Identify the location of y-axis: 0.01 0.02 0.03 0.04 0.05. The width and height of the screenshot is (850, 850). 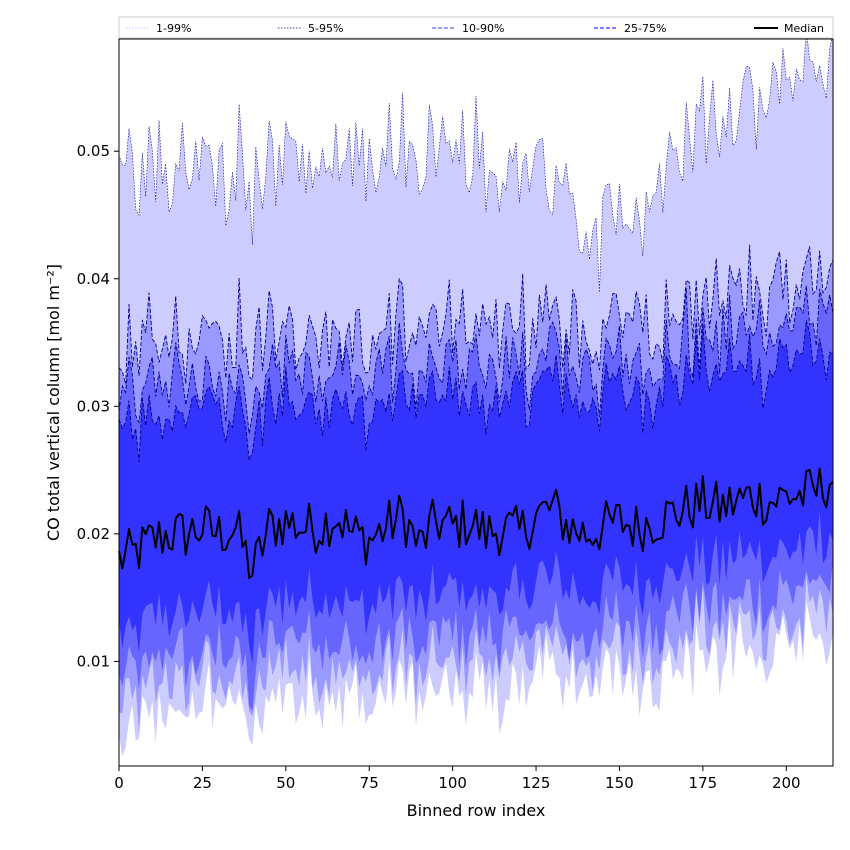
(98, 406).